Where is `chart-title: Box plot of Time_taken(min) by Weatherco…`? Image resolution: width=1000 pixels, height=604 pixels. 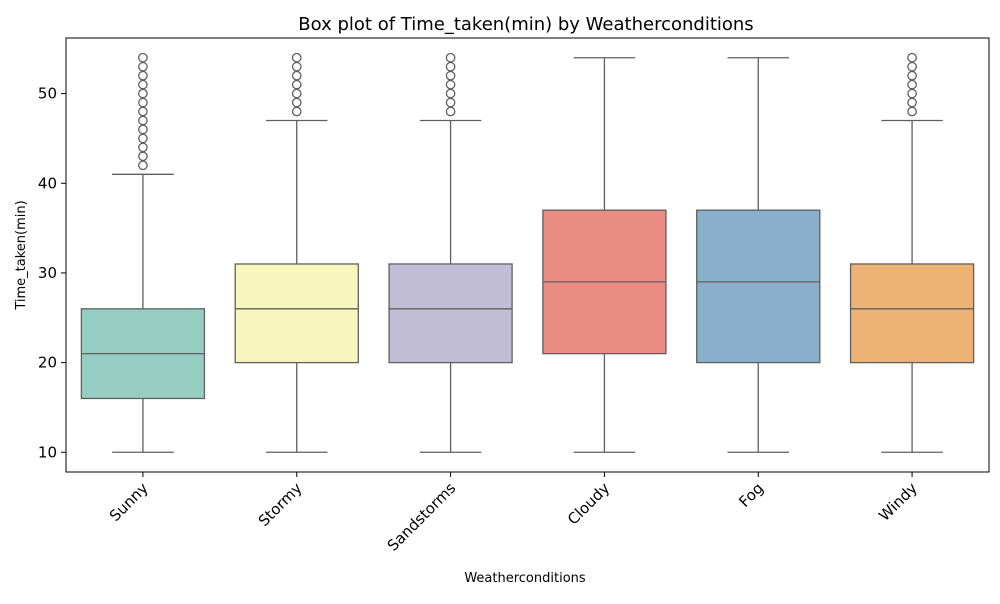
chart-title: Box plot of Time_taken(min) by Weatherco… is located at coordinates (525, 24).